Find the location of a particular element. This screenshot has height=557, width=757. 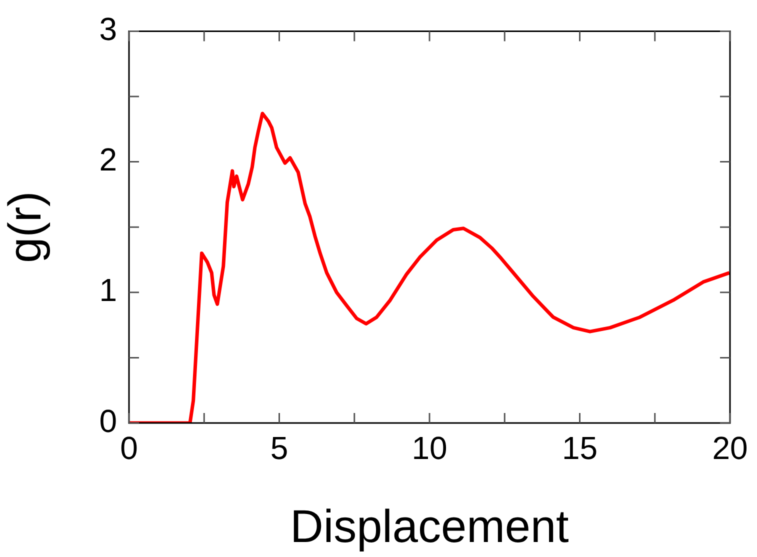

y-tick-label: 0 is located at coordinates (108, 420).